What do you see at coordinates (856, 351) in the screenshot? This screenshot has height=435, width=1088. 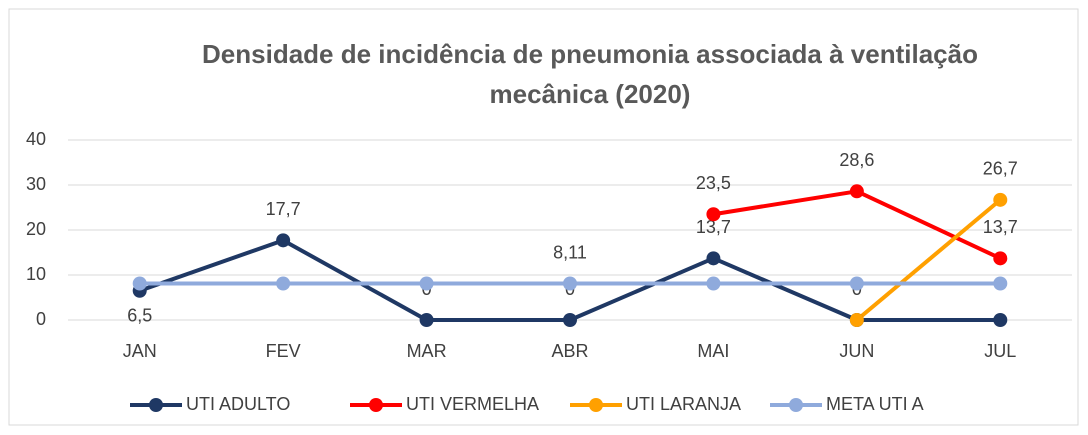 I see `x-tick-label: JUN` at bounding box center [856, 351].